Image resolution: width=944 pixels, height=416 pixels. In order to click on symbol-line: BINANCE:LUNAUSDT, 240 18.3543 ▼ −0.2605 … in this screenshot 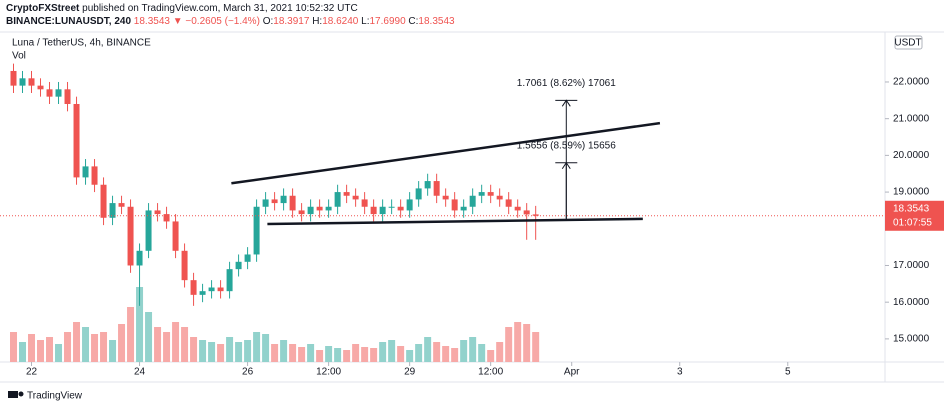, I will do `click(230, 21)`.